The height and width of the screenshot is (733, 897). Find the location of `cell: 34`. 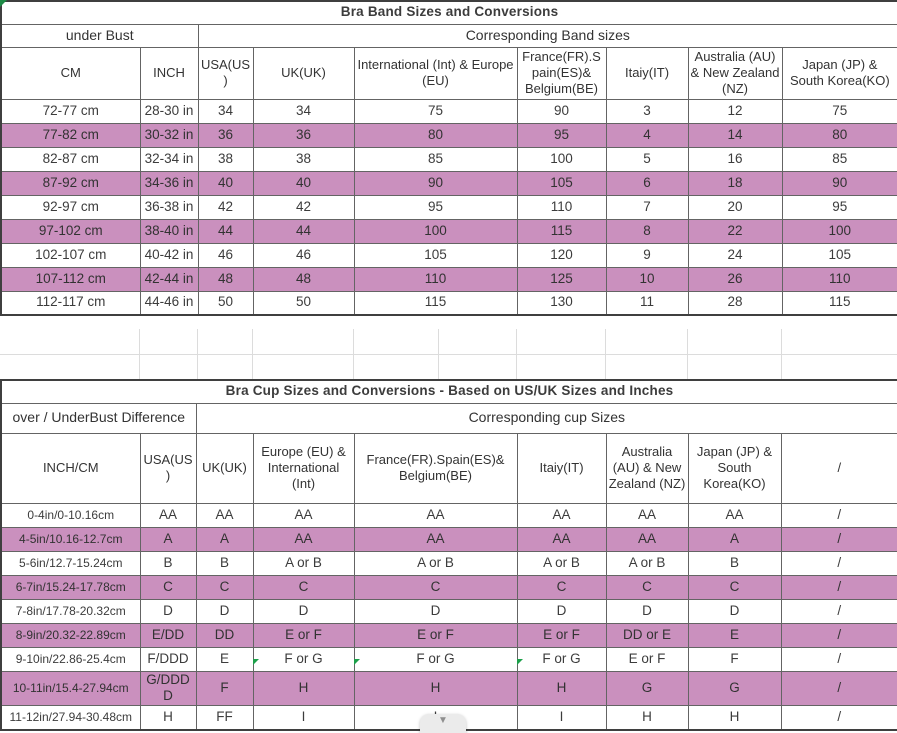

cell: 34 is located at coordinates (303, 111).